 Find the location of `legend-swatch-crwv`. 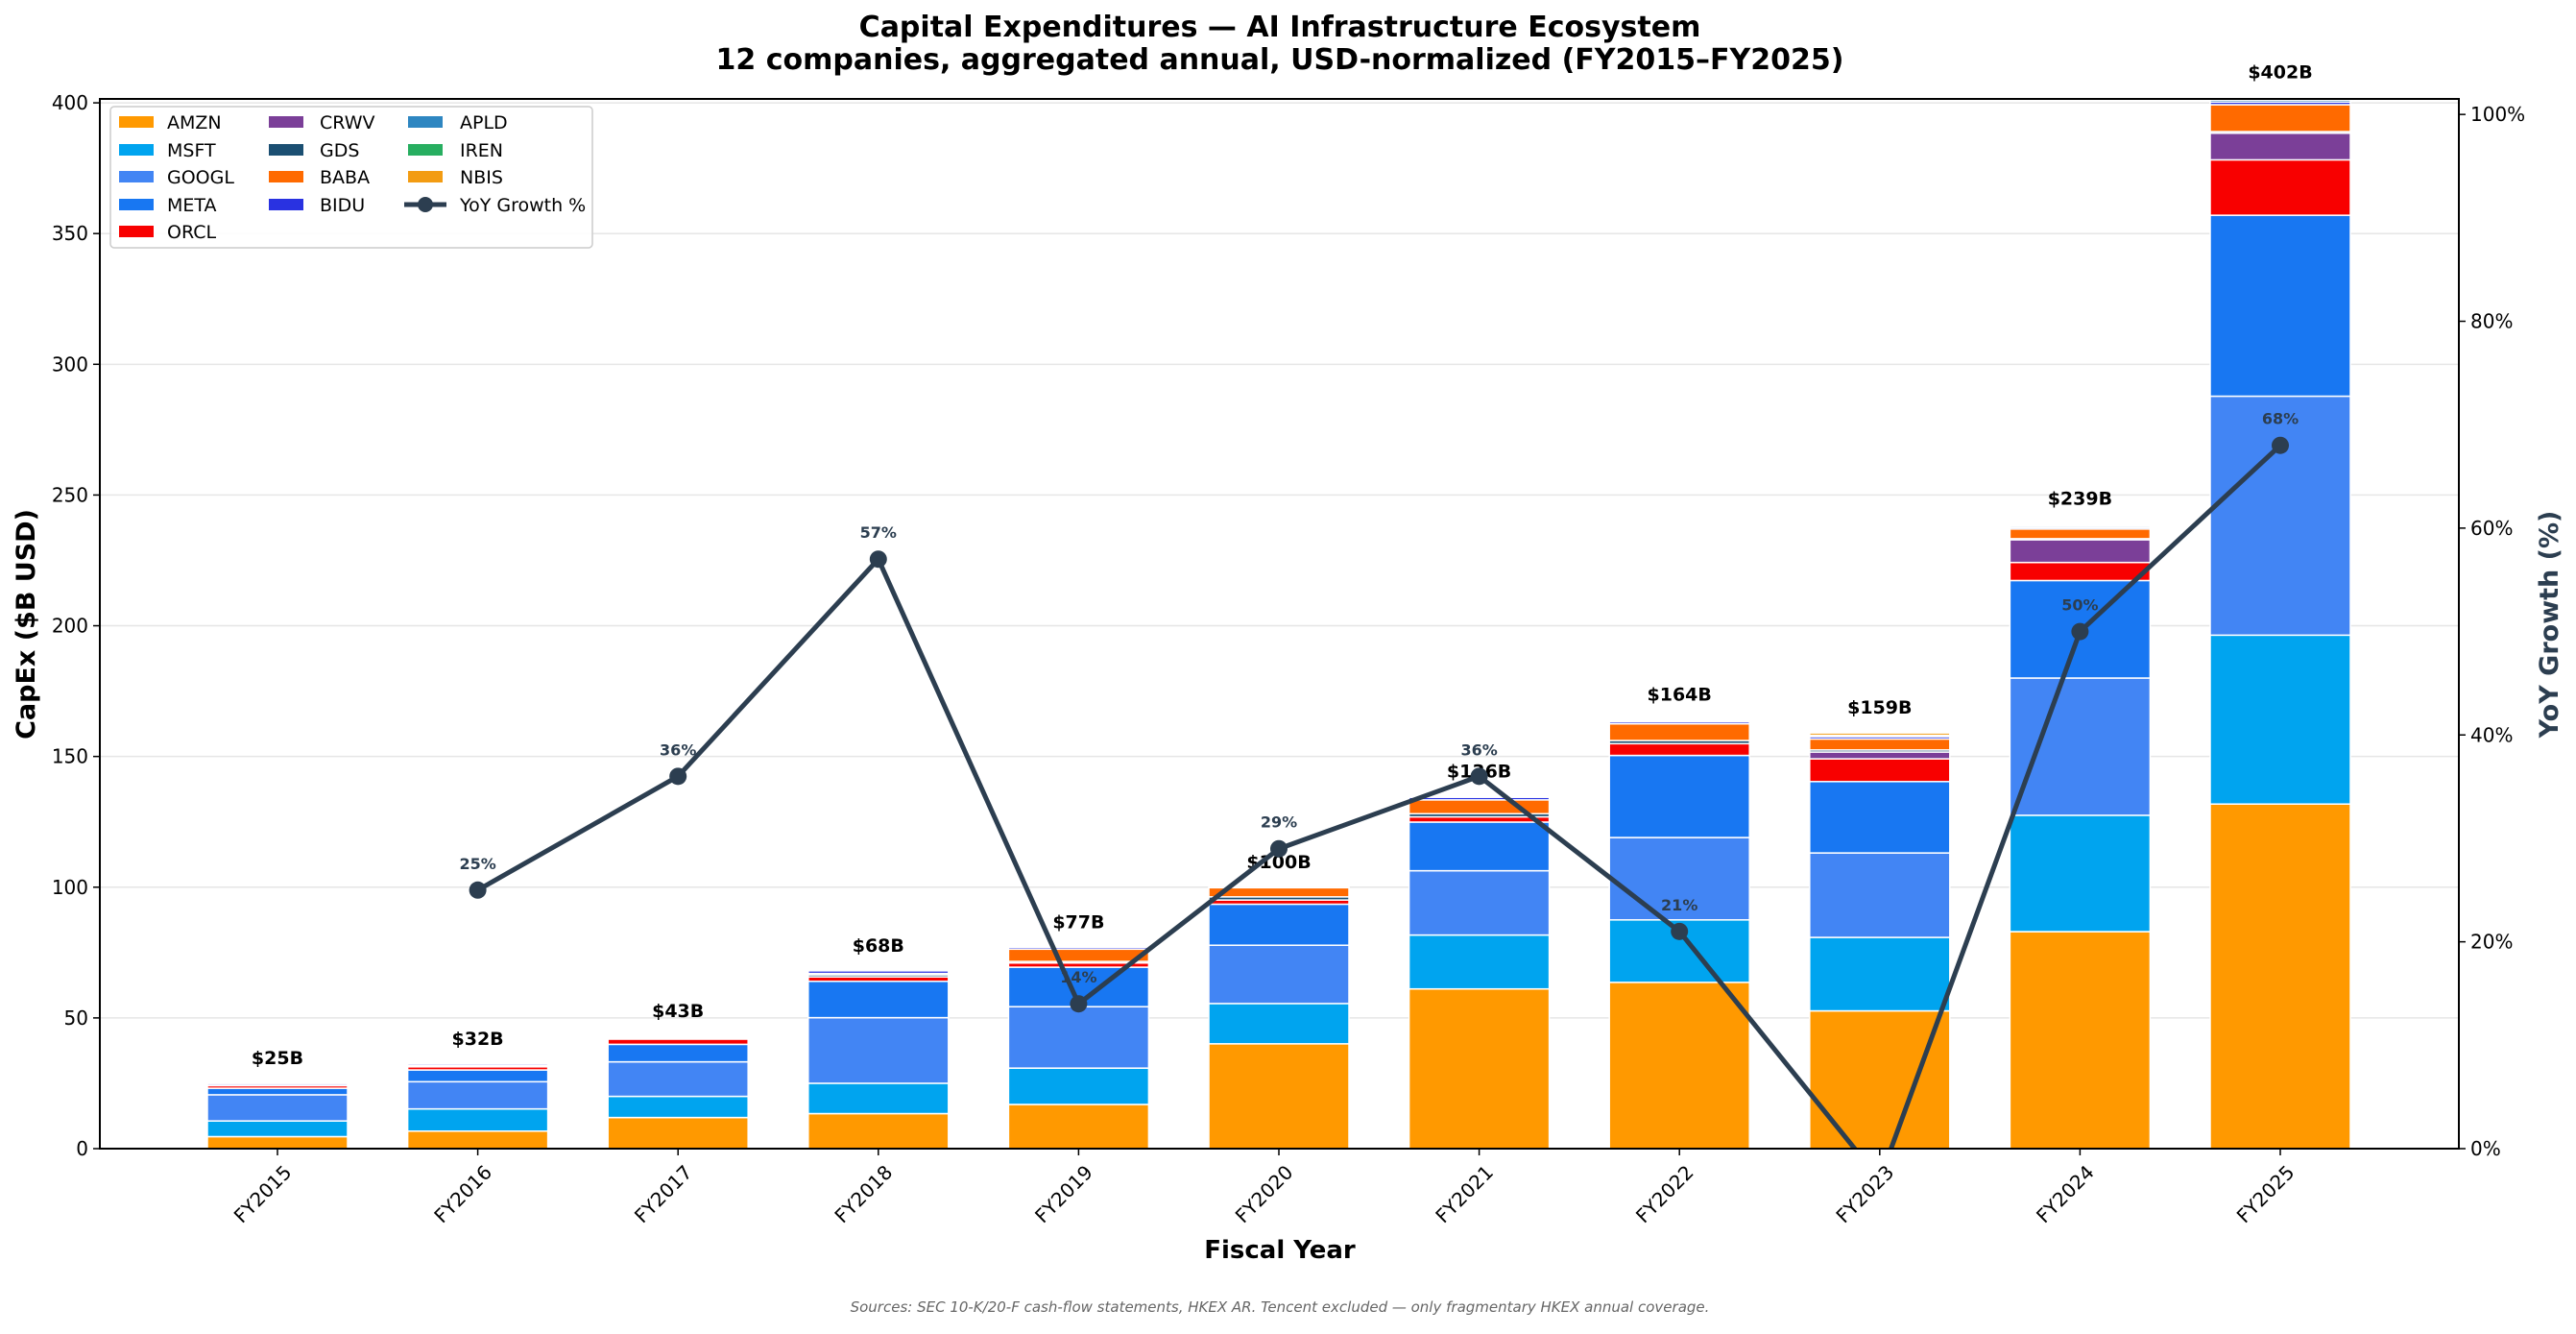

legend-swatch-crwv is located at coordinates (286, 122).